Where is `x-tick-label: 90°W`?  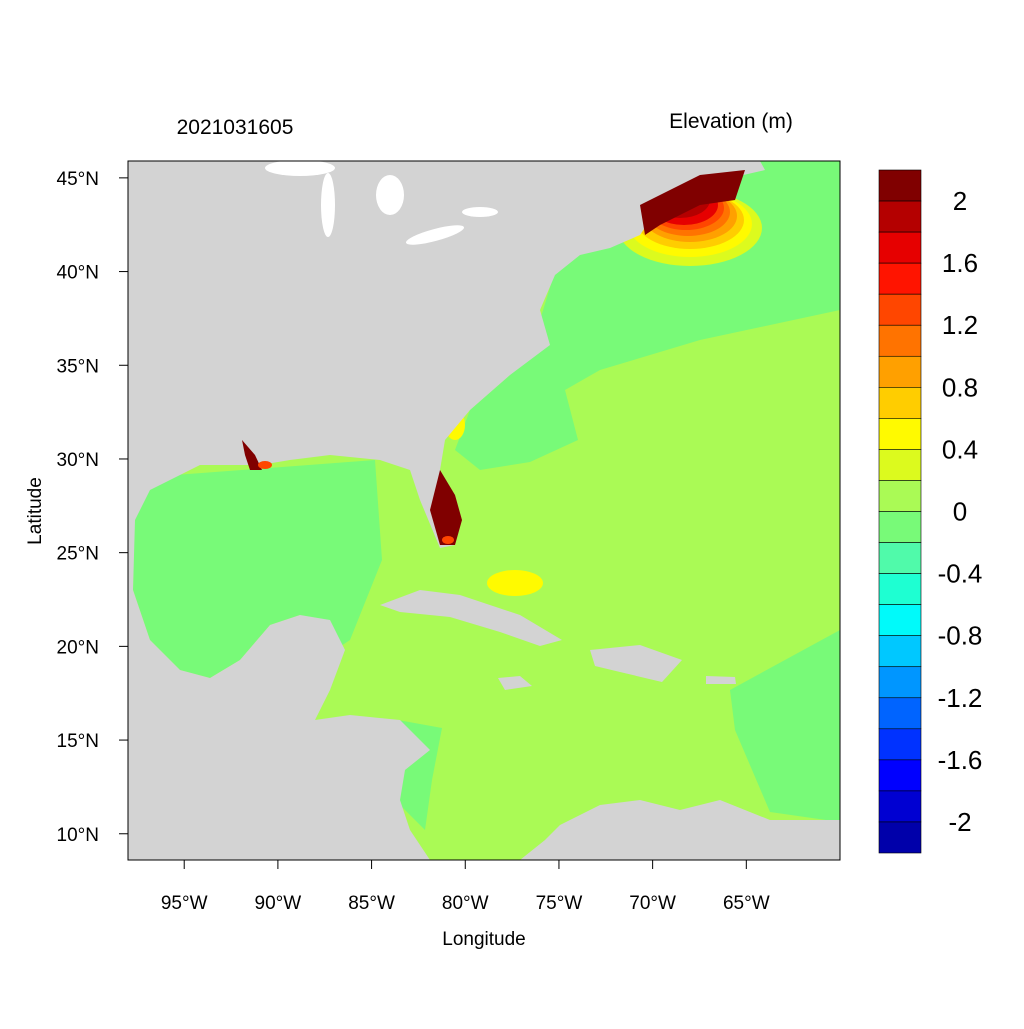 x-tick-label: 90°W is located at coordinates (278, 903).